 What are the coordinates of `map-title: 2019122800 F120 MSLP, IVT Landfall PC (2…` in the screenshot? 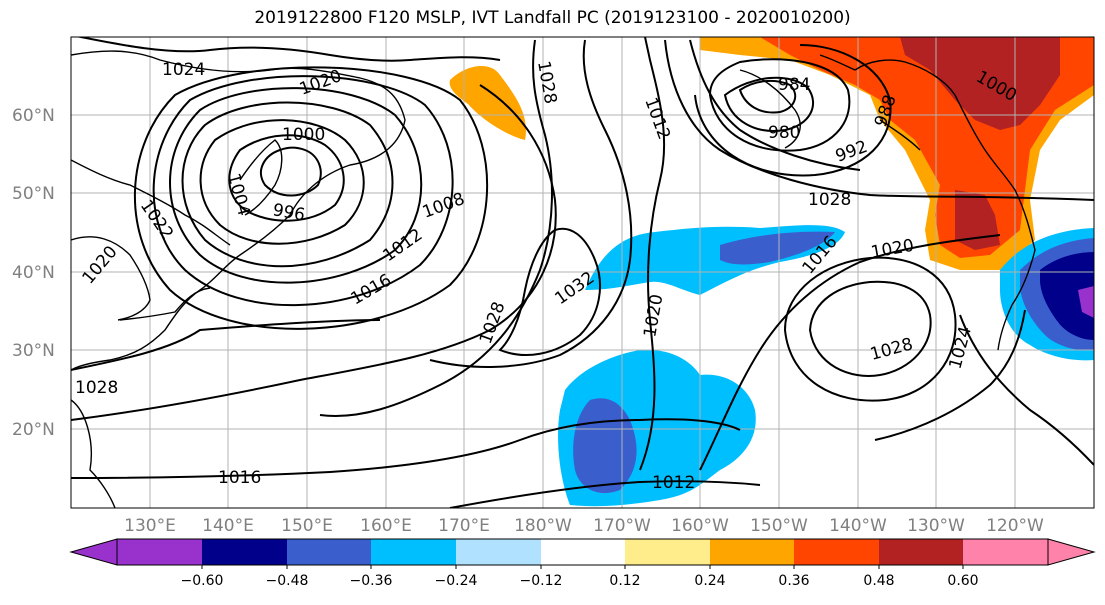 It's located at (552, 18).